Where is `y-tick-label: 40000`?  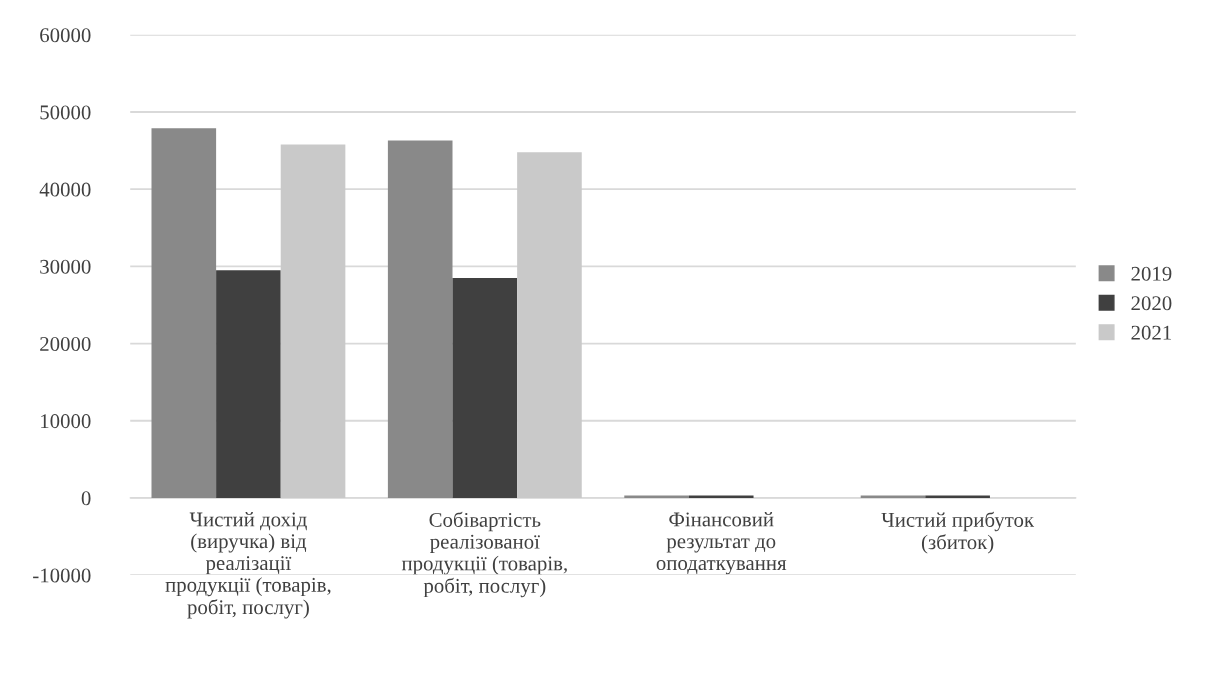 y-tick-label: 40000 is located at coordinates (65, 189).